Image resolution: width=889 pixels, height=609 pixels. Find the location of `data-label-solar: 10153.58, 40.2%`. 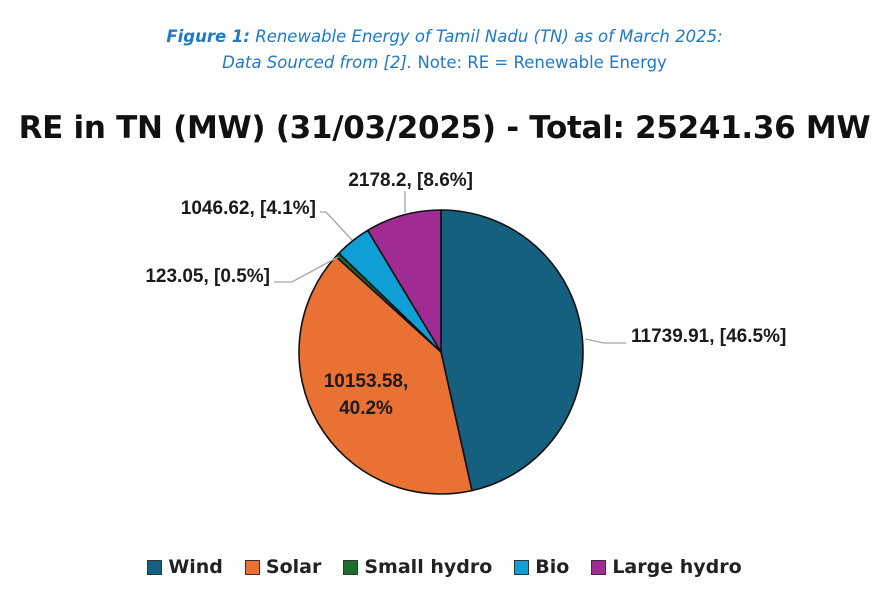

data-label-solar: 10153.58, 40.2% is located at coordinates (366, 395).